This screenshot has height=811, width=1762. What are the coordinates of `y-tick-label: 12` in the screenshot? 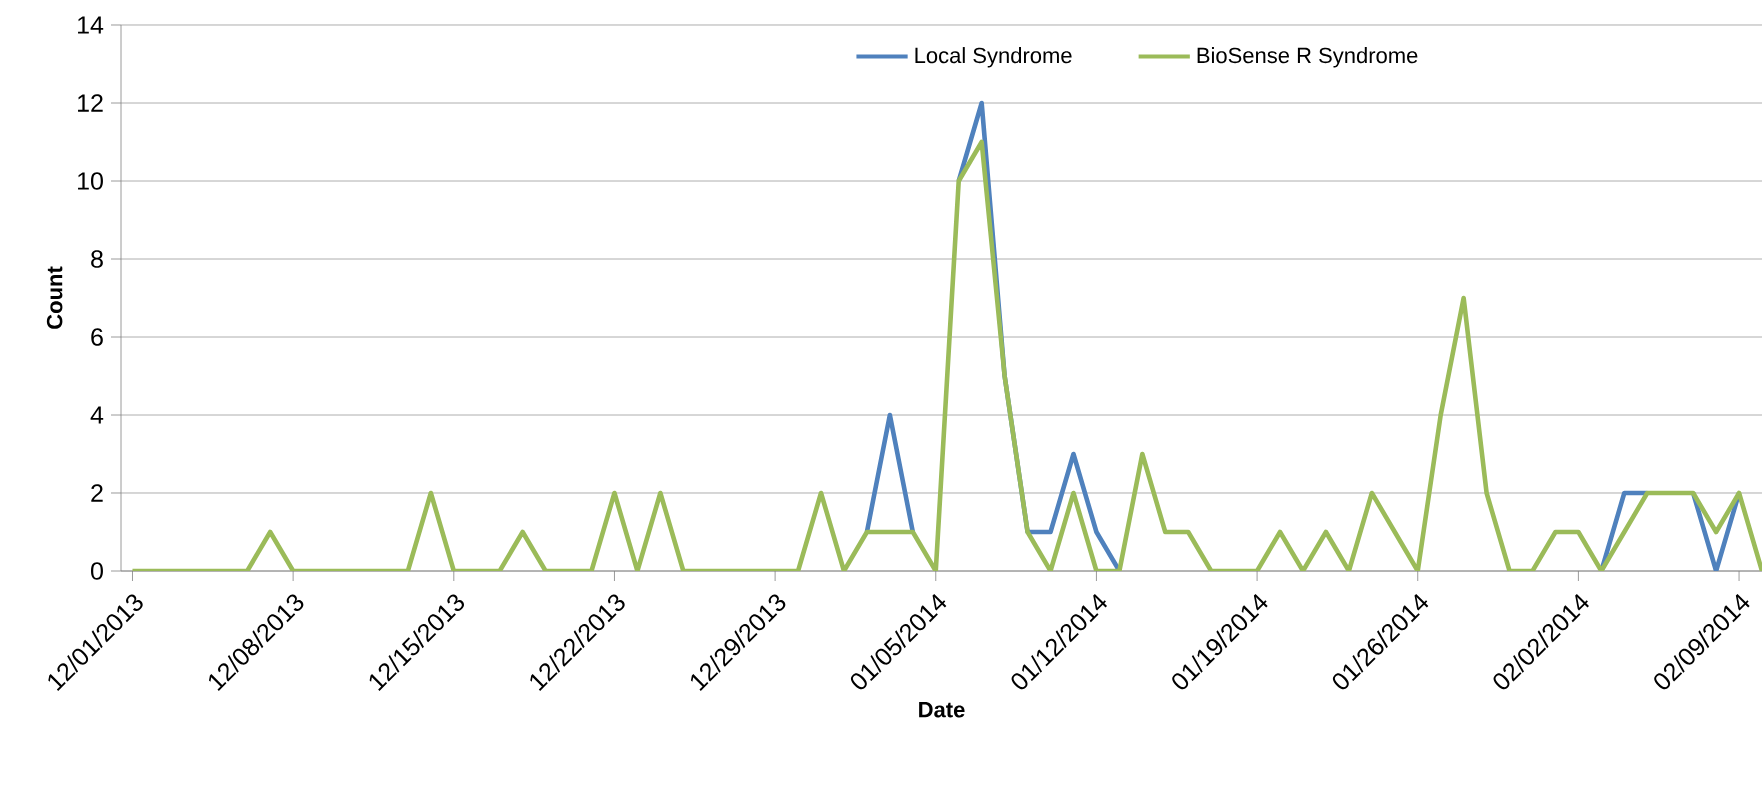 It's located at (90, 103).